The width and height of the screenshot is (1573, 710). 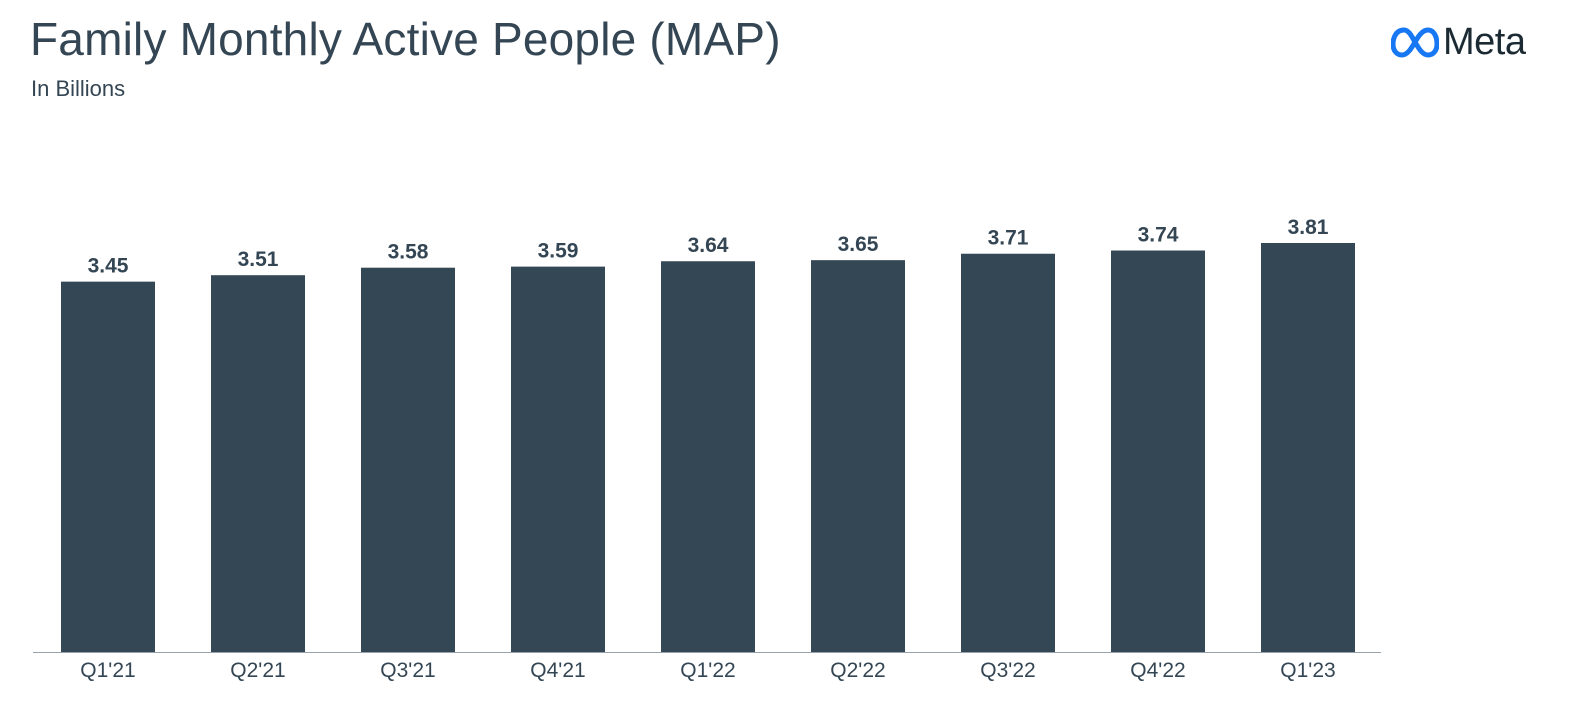 I want to click on value-labels-group: 3.45 3.51 3.58 3.59 3.64 3.65 3.71 3.74 3.81, so click(x=708, y=247).